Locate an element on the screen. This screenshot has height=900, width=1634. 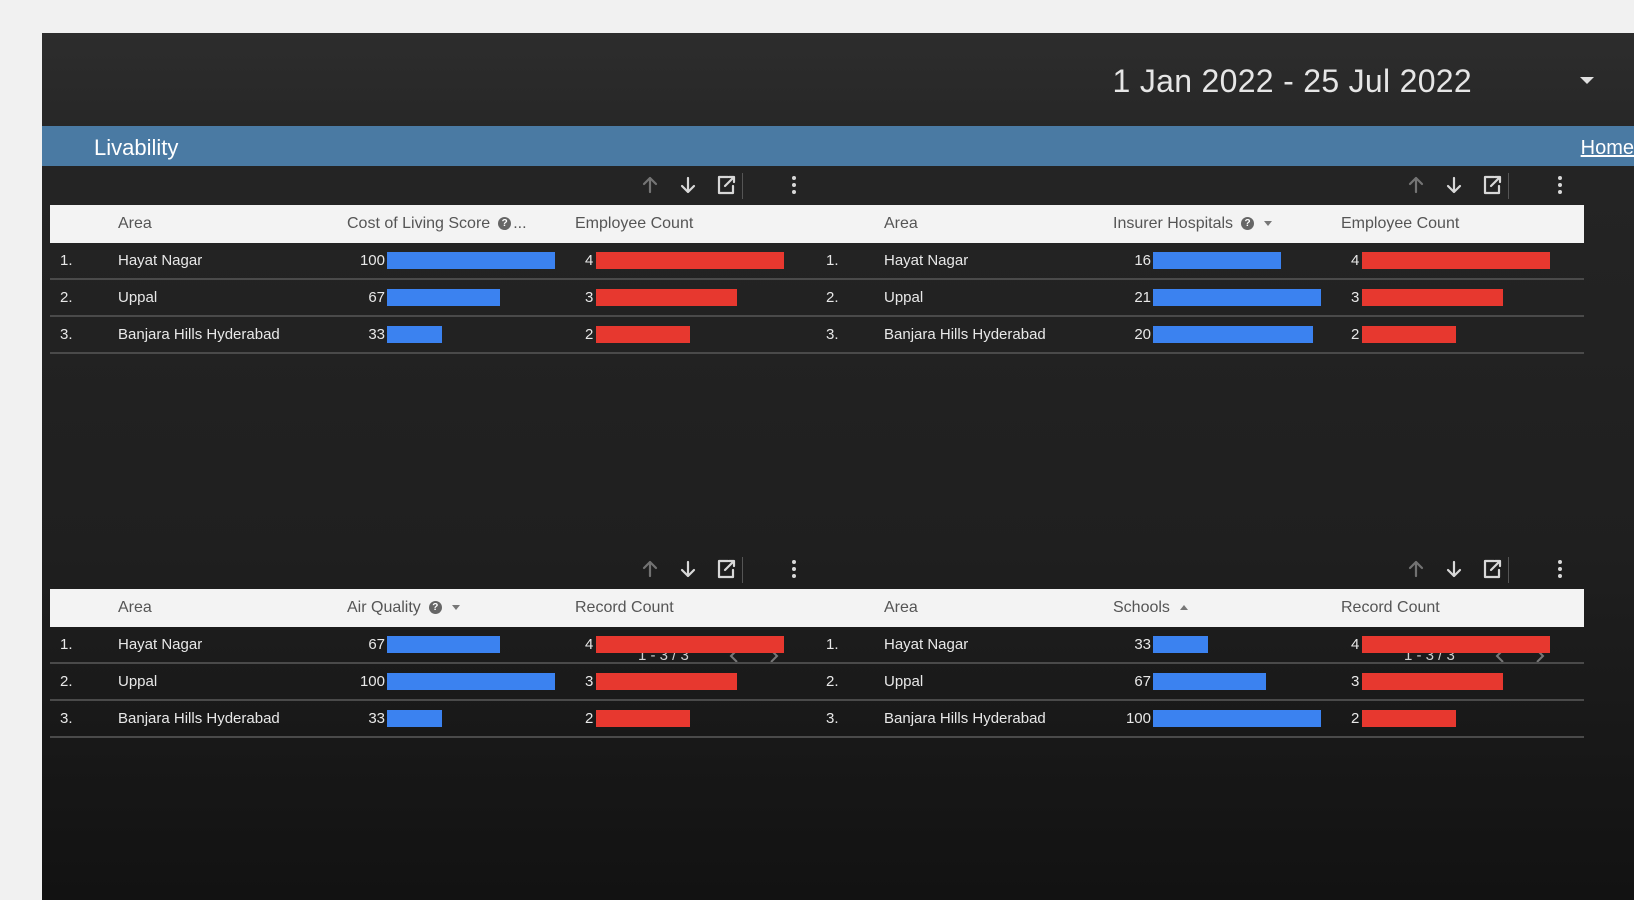
row-count-value: 4 is located at coordinates (589, 644).